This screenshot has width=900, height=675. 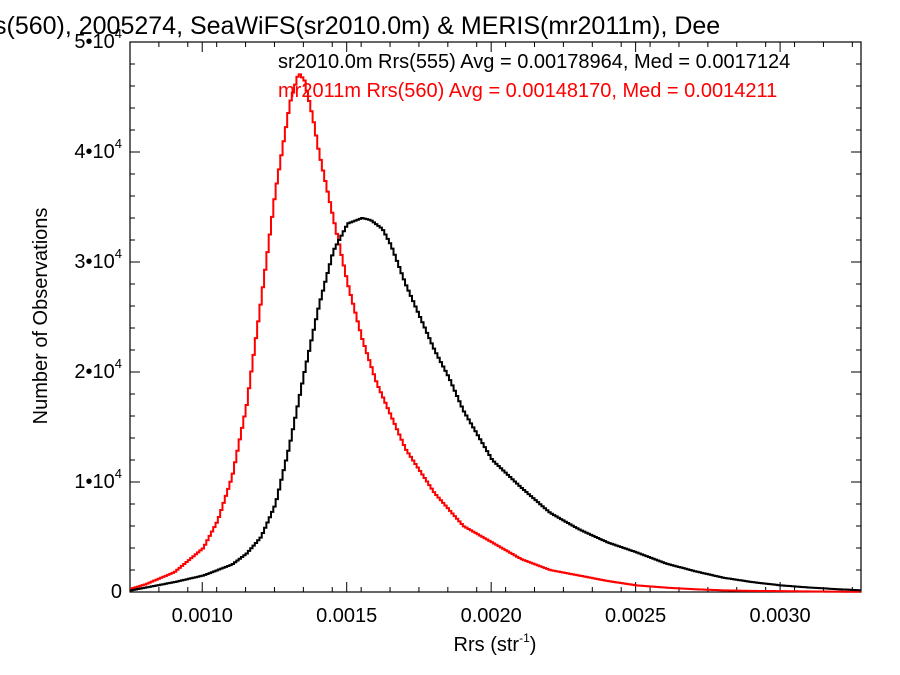 I want to click on x-tick-label: 0.0030, so click(x=780, y=616).